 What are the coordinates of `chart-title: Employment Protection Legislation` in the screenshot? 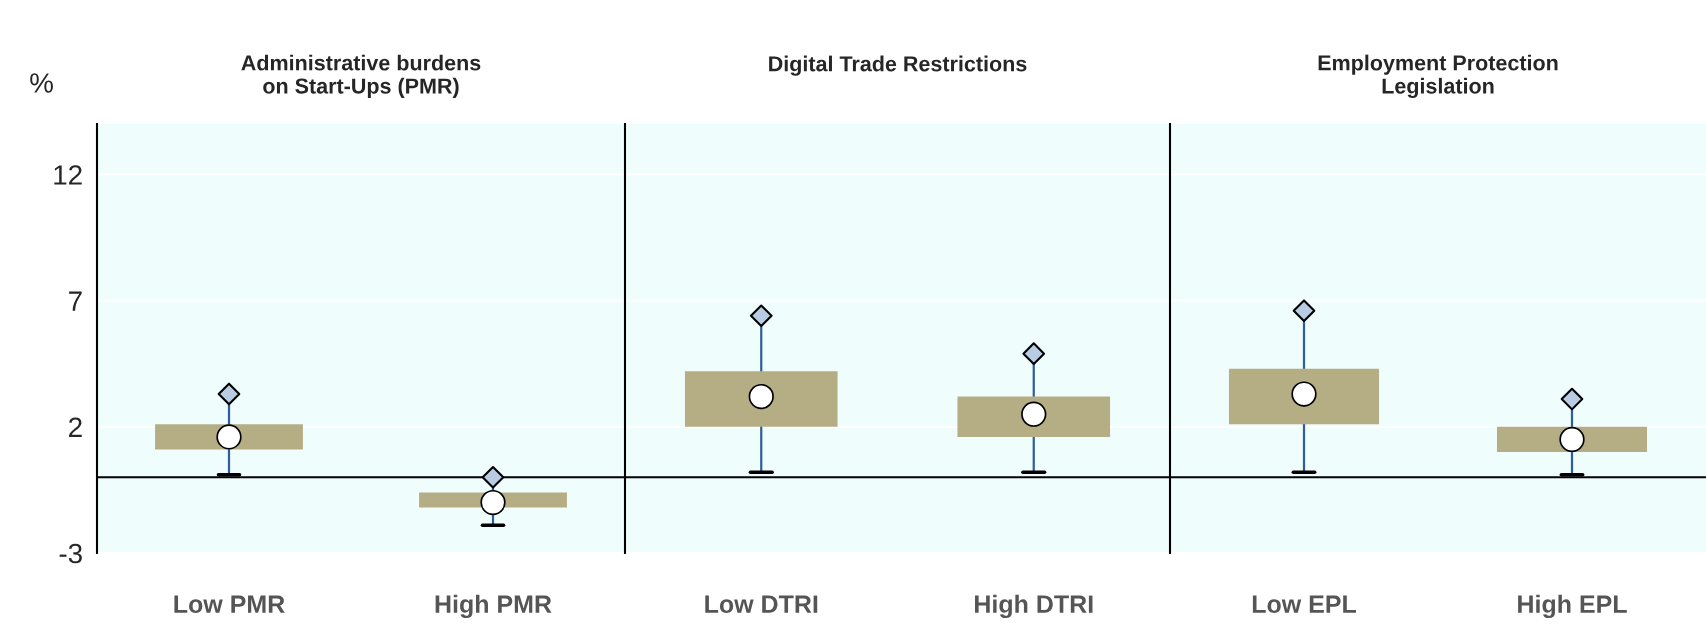 It's located at (1438, 76).